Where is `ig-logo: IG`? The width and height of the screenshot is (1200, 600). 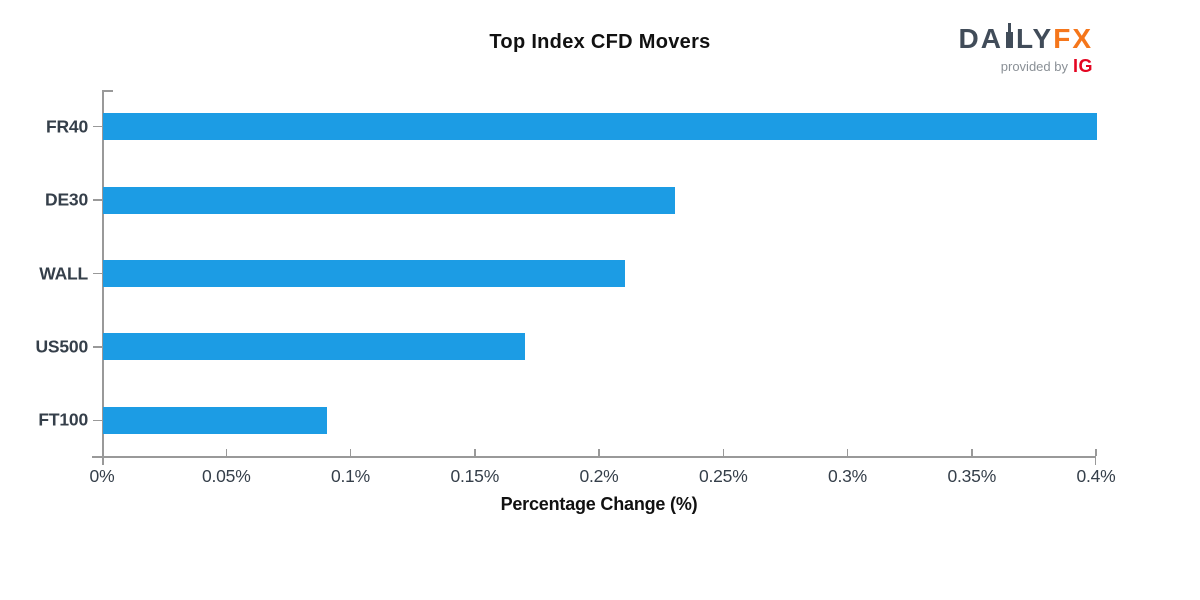
ig-logo: IG is located at coordinates (1082, 66).